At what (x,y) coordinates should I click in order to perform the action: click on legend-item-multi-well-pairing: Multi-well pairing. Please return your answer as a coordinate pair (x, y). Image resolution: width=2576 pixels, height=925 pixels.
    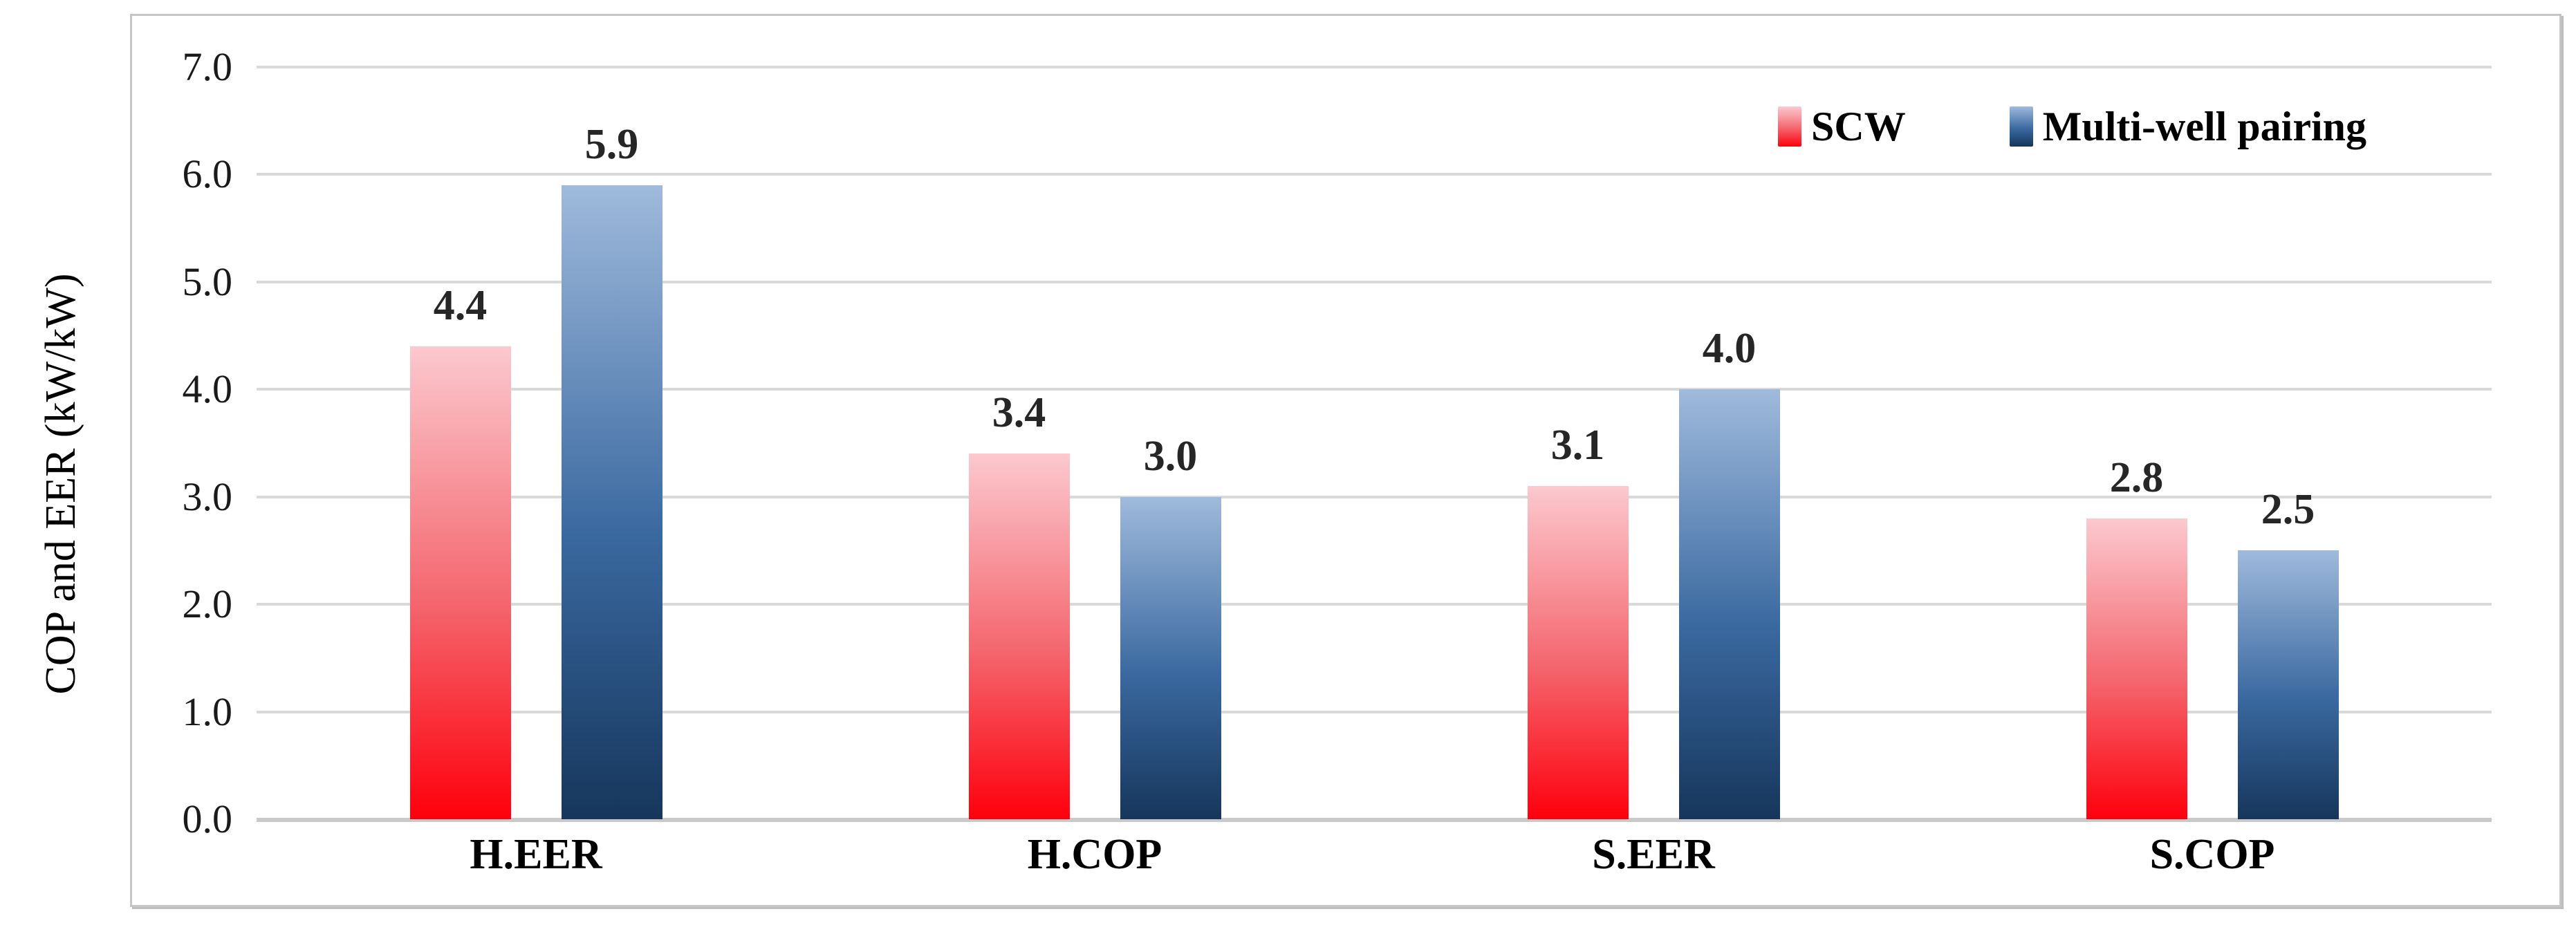
    Looking at the image, I should click on (2188, 127).